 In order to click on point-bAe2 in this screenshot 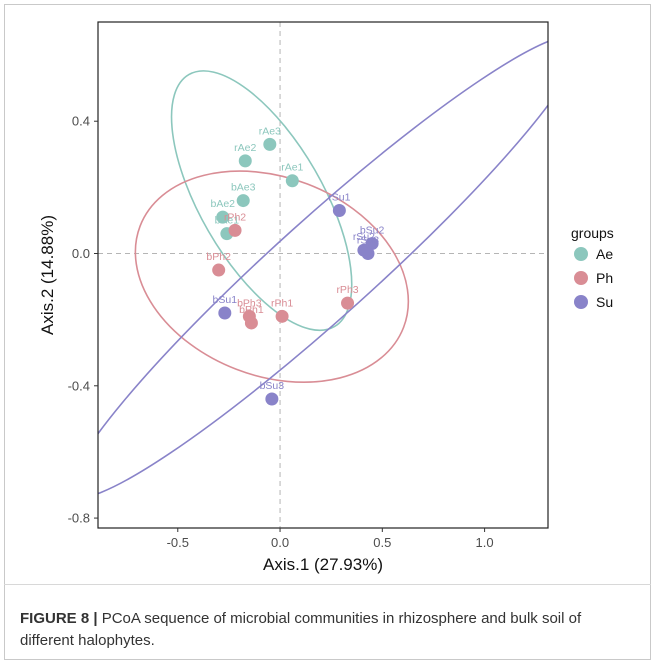, I will do `click(223, 217)`.